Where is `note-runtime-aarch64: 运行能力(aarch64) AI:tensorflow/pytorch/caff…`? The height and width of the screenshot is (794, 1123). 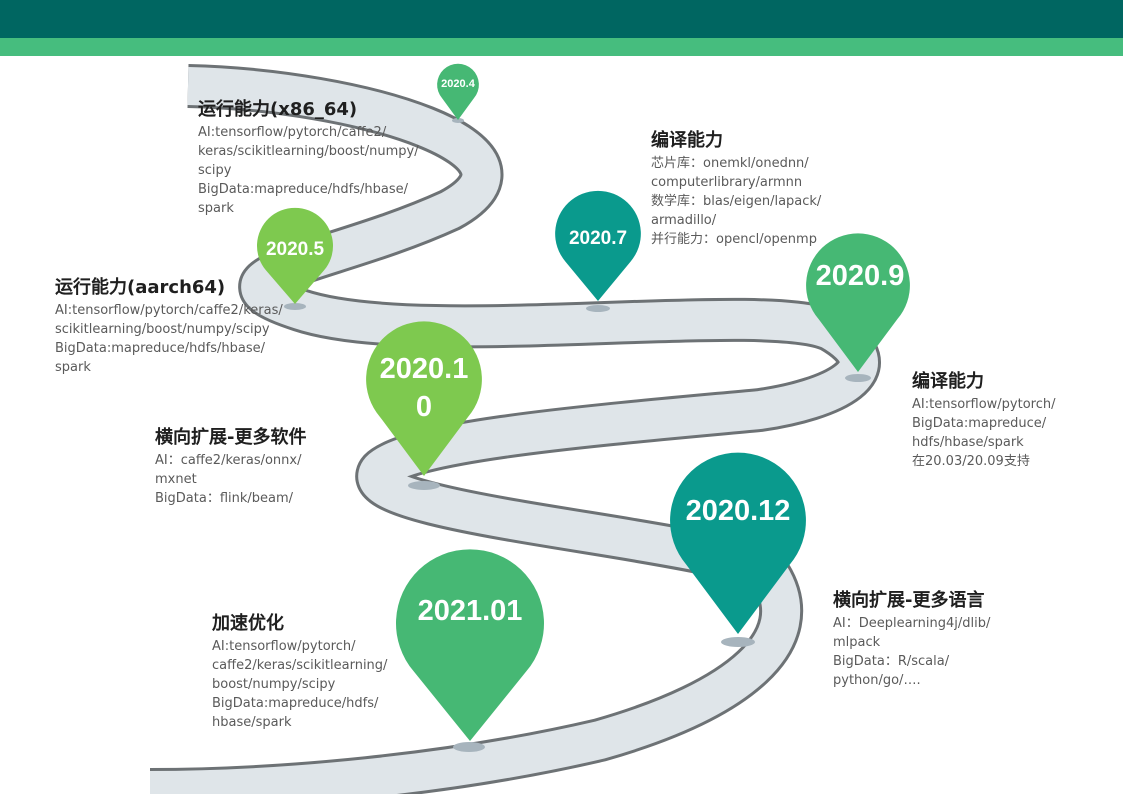
note-runtime-aarch64: 运行能力(aarch64) AI:tensorflow/pytorch/caff… is located at coordinates (169, 327).